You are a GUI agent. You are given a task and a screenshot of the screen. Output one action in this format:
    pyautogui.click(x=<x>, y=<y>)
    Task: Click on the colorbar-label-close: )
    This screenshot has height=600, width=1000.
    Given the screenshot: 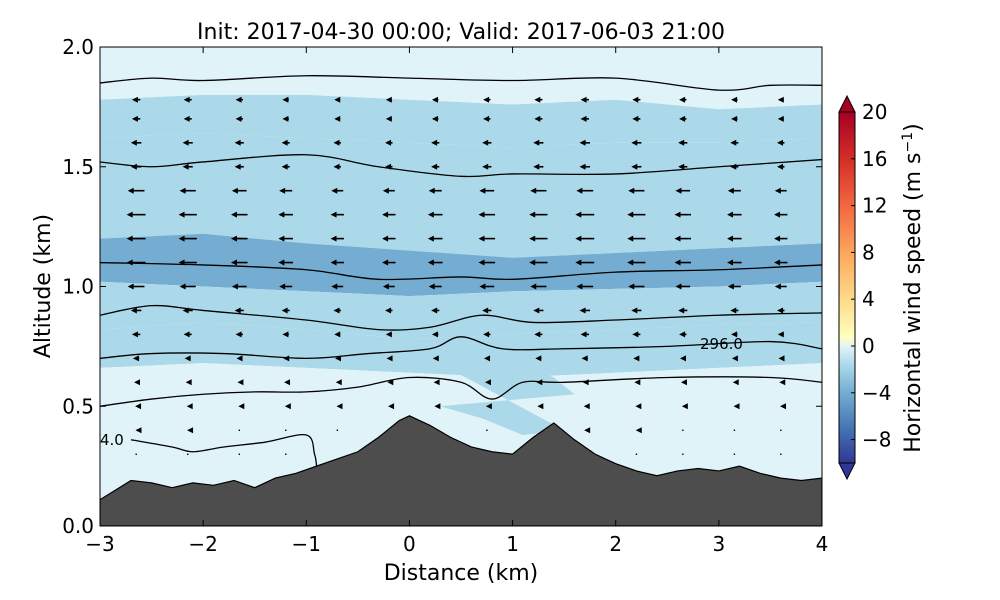 What is the action you would take?
    pyautogui.click(x=913, y=127)
    